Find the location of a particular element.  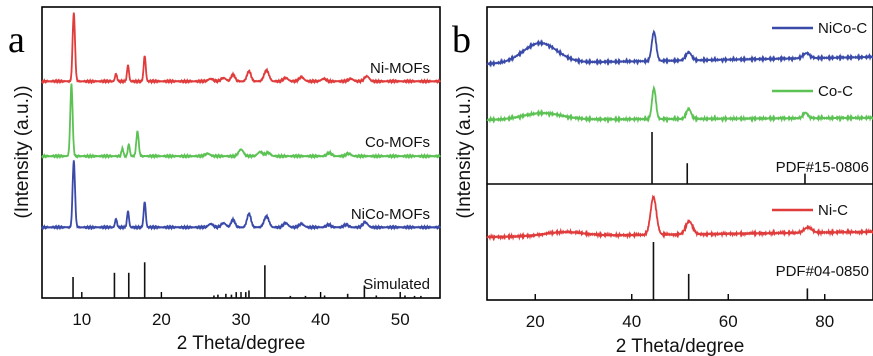

series-line-ni-c is located at coordinates (679, 218).